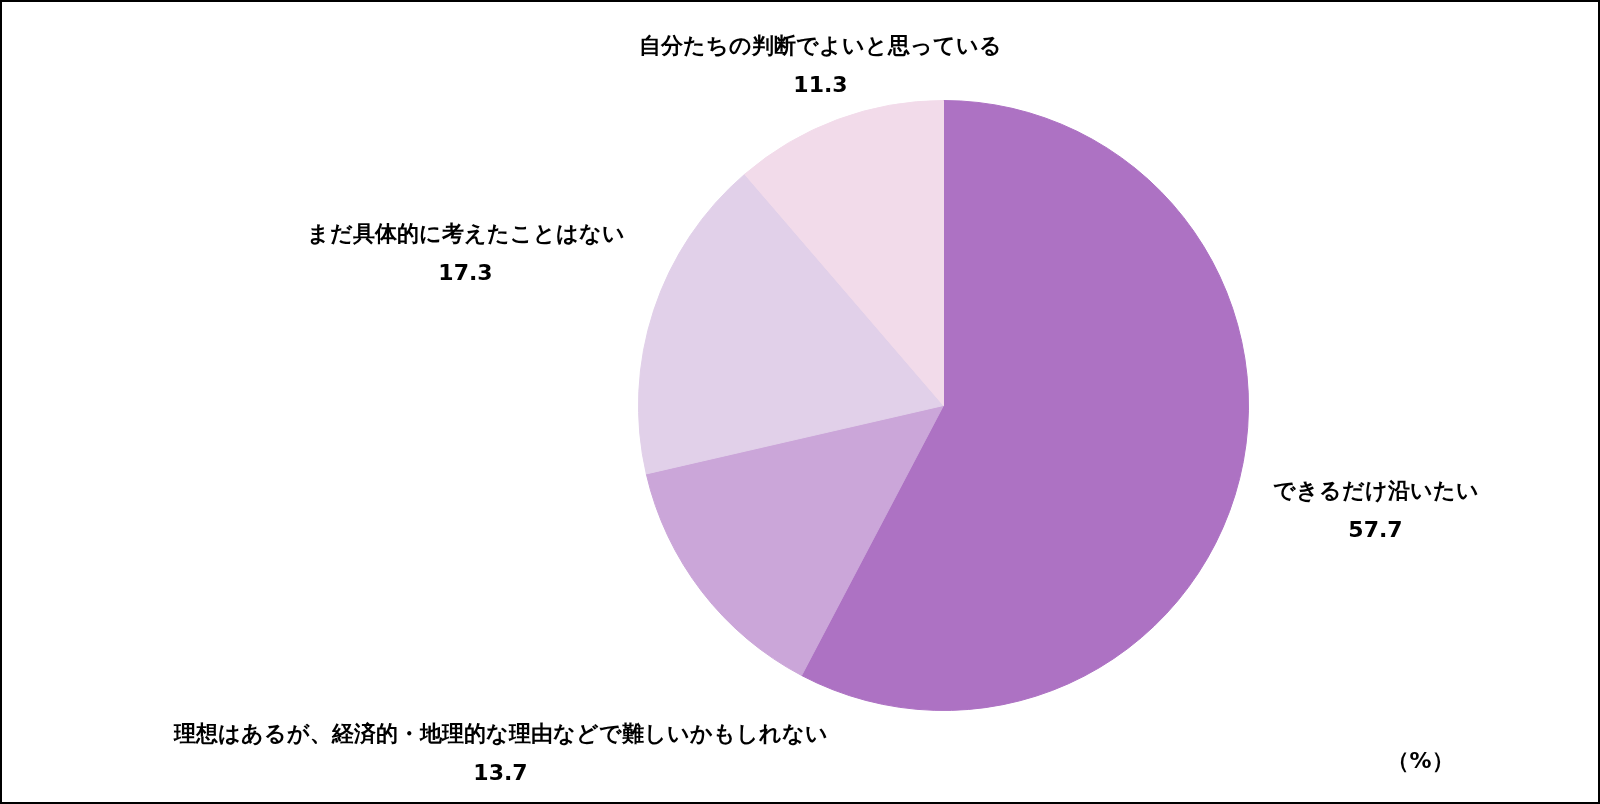 Image resolution: width=1600 pixels, height=804 pixels. Describe the element at coordinates (820, 84) in the screenshot. I see `data-label: 11.3` at that location.